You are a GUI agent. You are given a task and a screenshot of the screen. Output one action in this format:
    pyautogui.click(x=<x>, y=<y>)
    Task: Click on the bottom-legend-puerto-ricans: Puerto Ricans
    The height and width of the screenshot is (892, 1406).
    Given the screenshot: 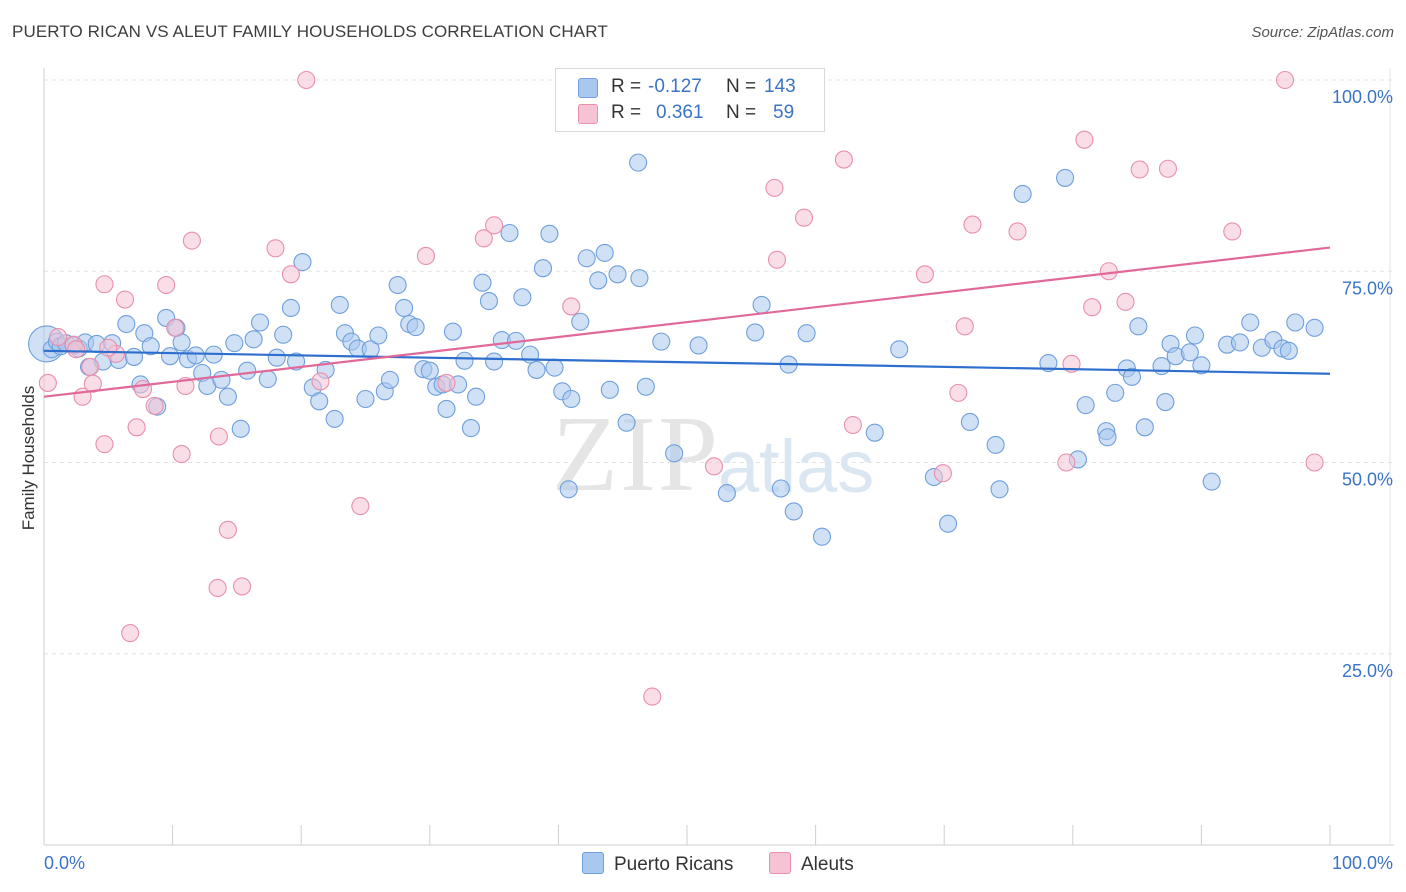 What is the action you would take?
    pyautogui.click(x=657, y=864)
    